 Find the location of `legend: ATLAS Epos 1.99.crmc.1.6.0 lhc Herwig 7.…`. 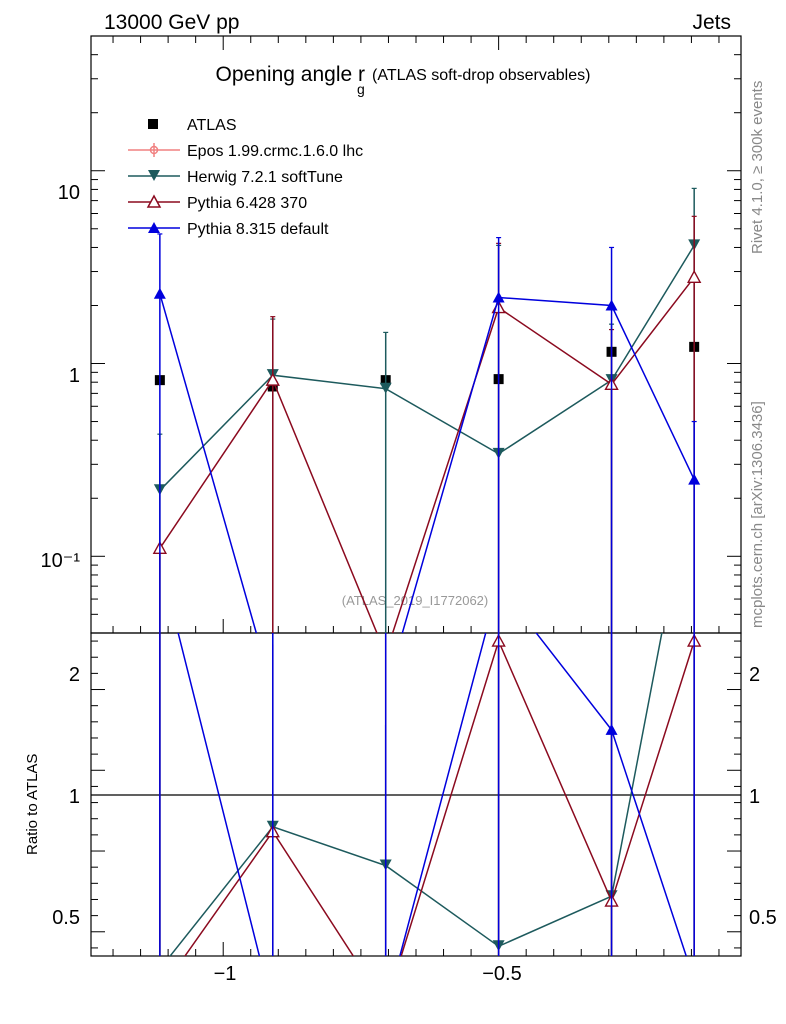

legend: ATLAS Epos 1.99.crmc.1.6.0 lhc Herwig 7.… is located at coordinates (245, 177).